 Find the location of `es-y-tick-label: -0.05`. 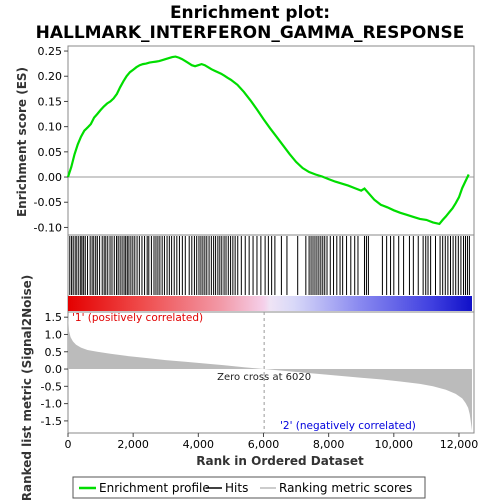

es-y-tick-label: -0.05 is located at coordinates (48, 202).